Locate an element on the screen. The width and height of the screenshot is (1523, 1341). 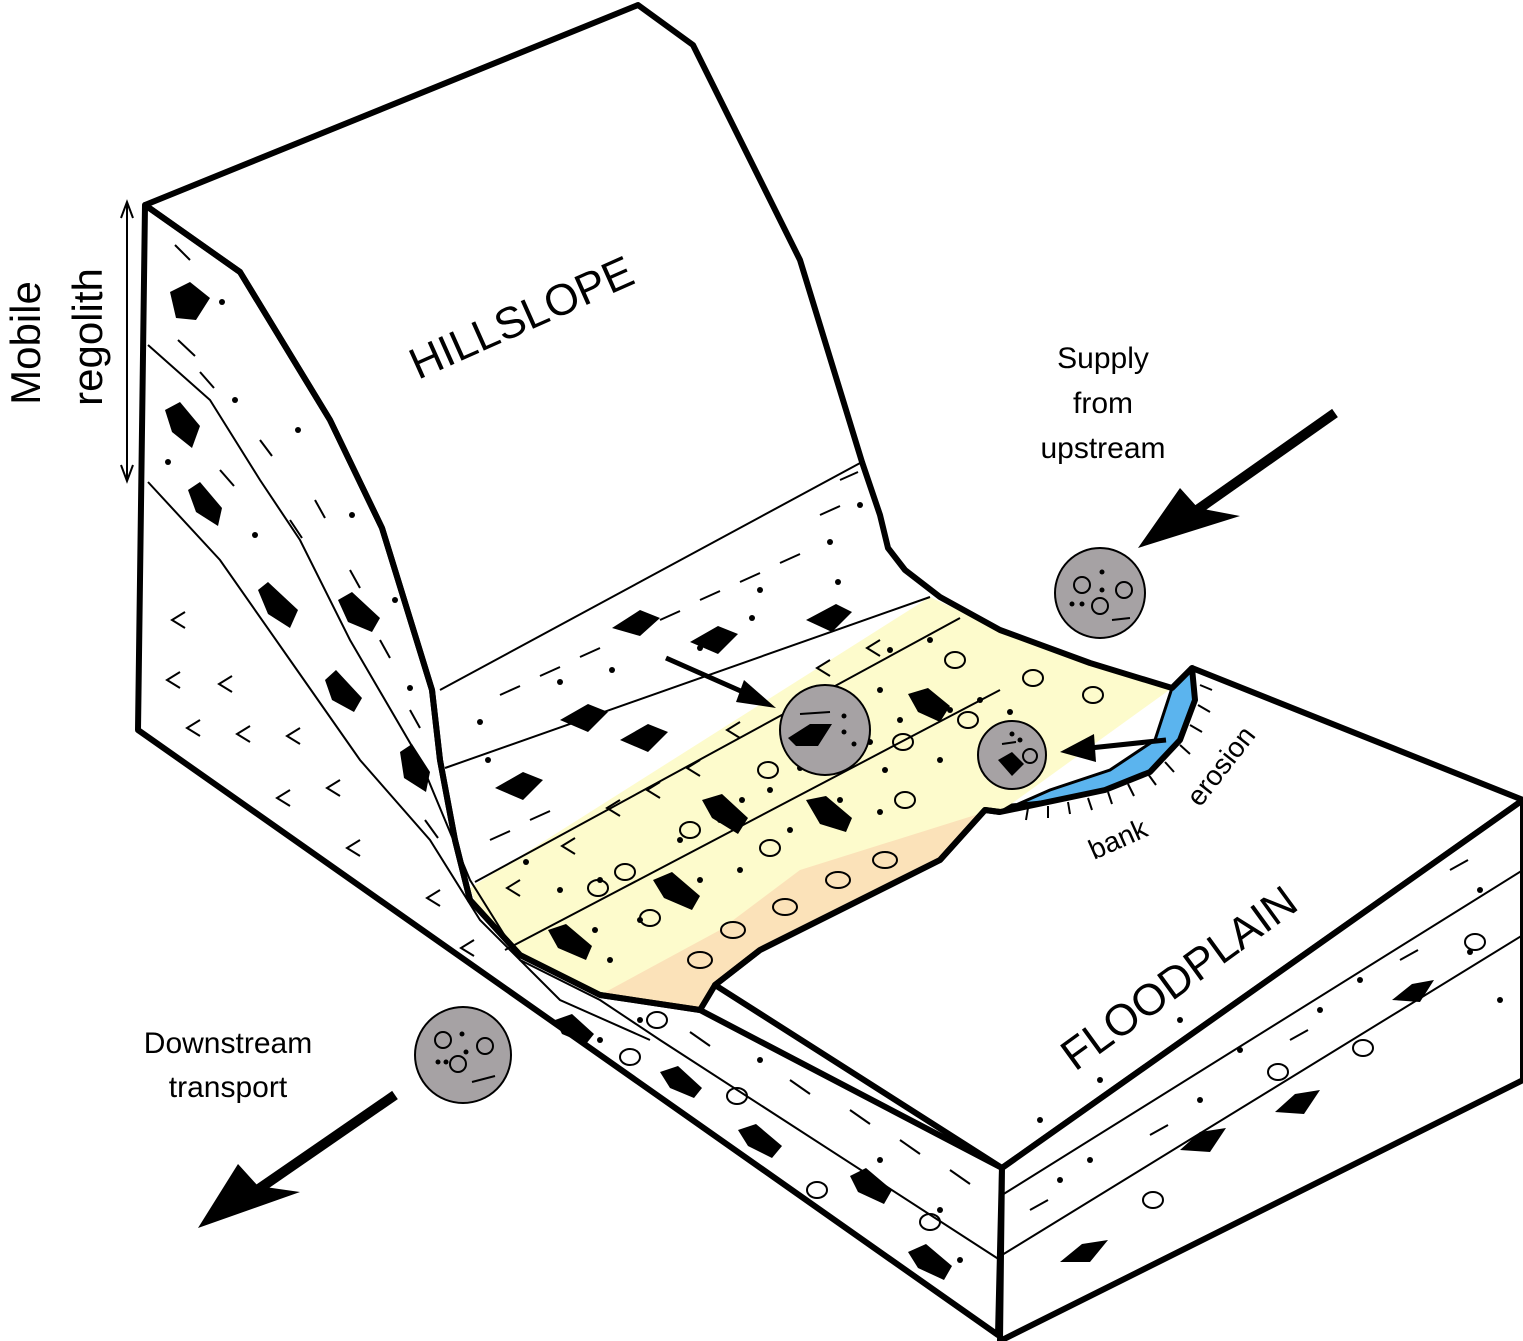
regolith-thickness-arrow is located at coordinates (127, 341).